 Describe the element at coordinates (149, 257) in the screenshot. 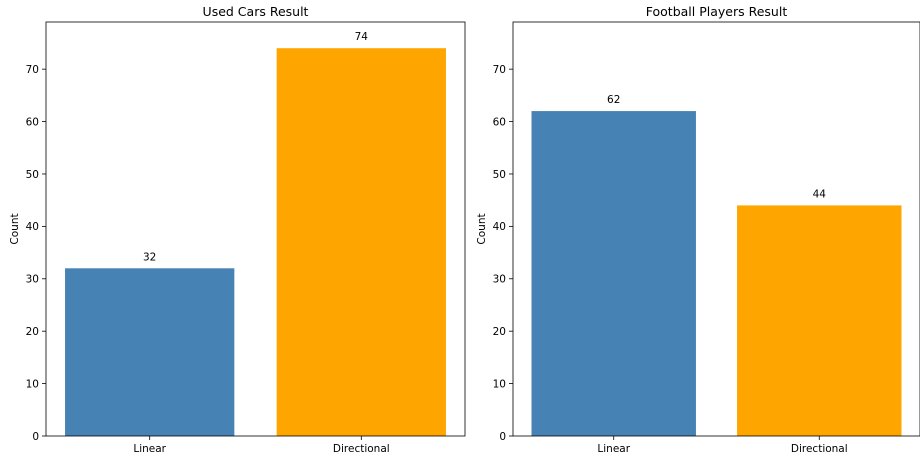

I see `bar-value-label: 32` at that location.